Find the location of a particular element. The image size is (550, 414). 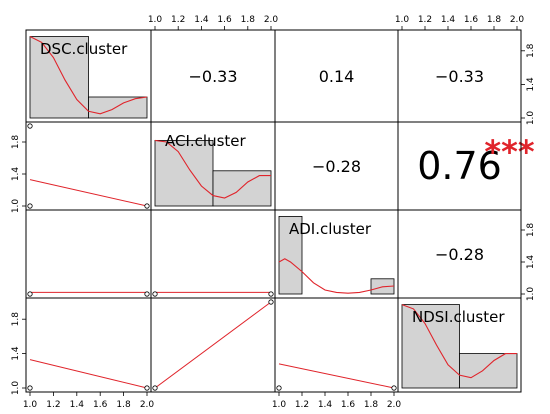

variable-label: ACI.cluster is located at coordinates (206, 141).